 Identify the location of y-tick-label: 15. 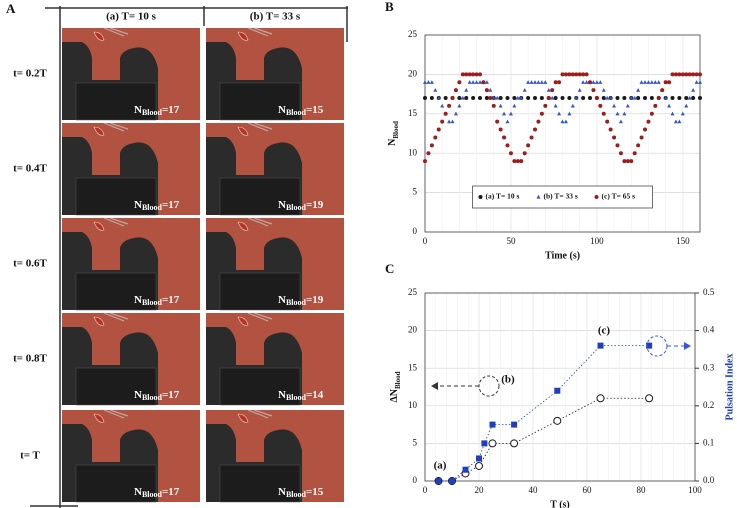
(413, 113).